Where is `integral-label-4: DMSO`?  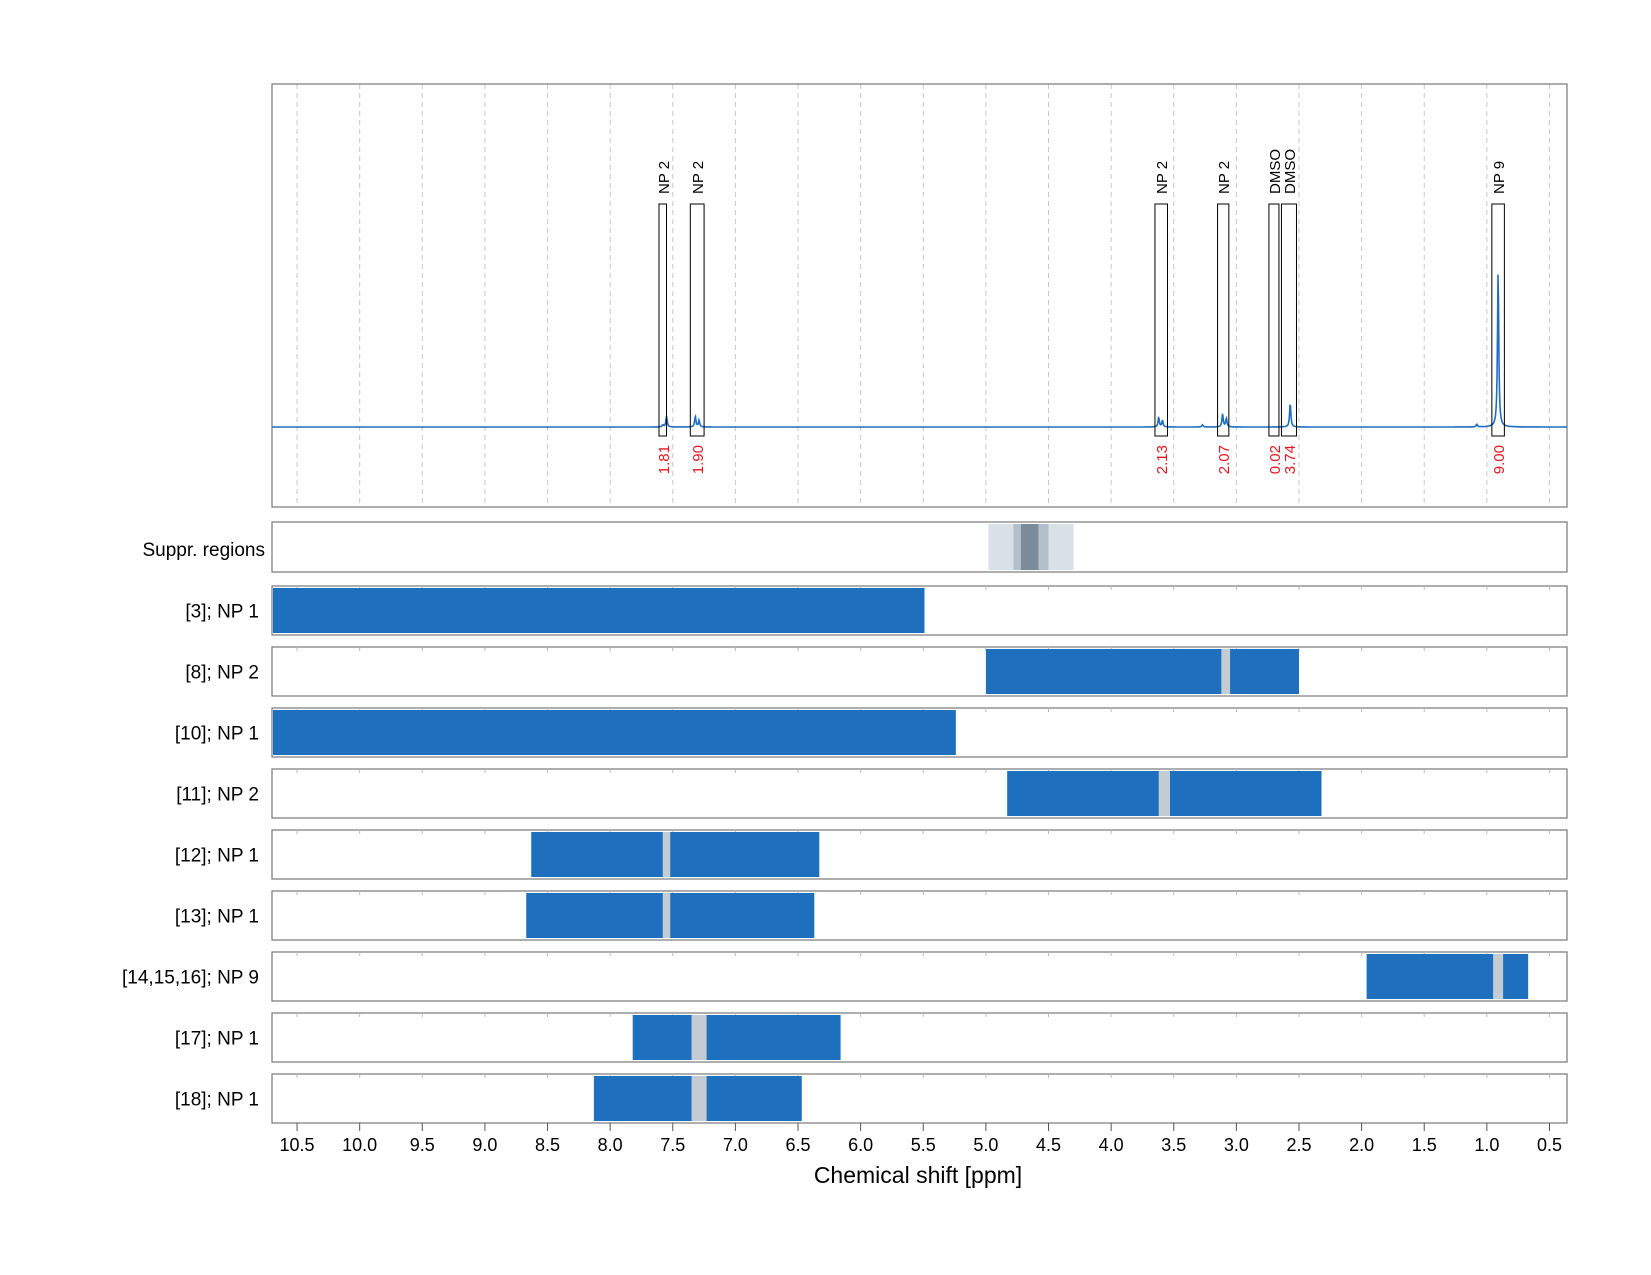
integral-label-4: DMSO is located at coordinates (1275, 171).